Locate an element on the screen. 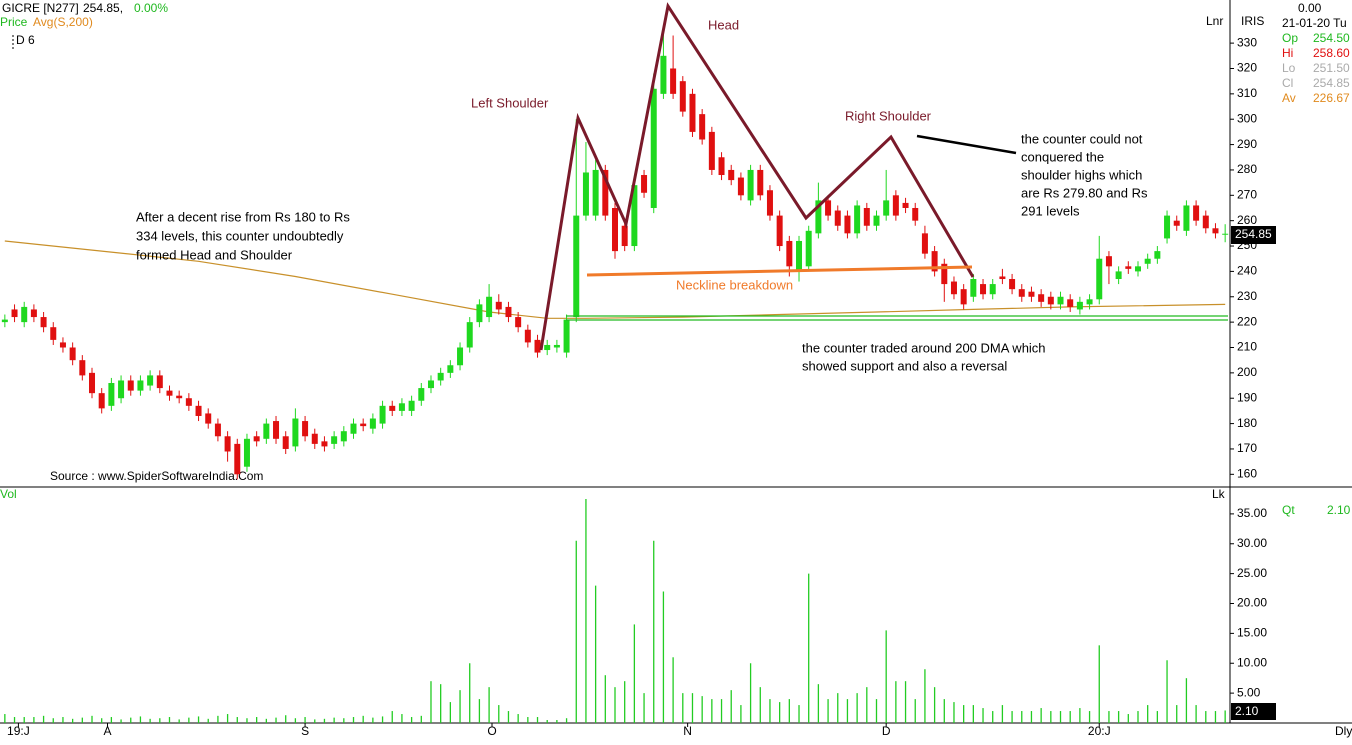  change: 0.00% is located at coordinates (151, 8).